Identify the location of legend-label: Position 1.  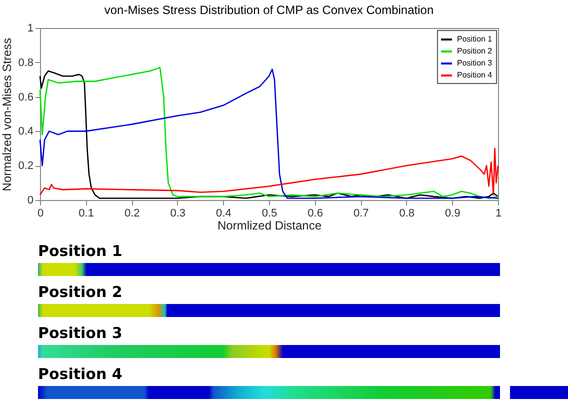
(475, 39).